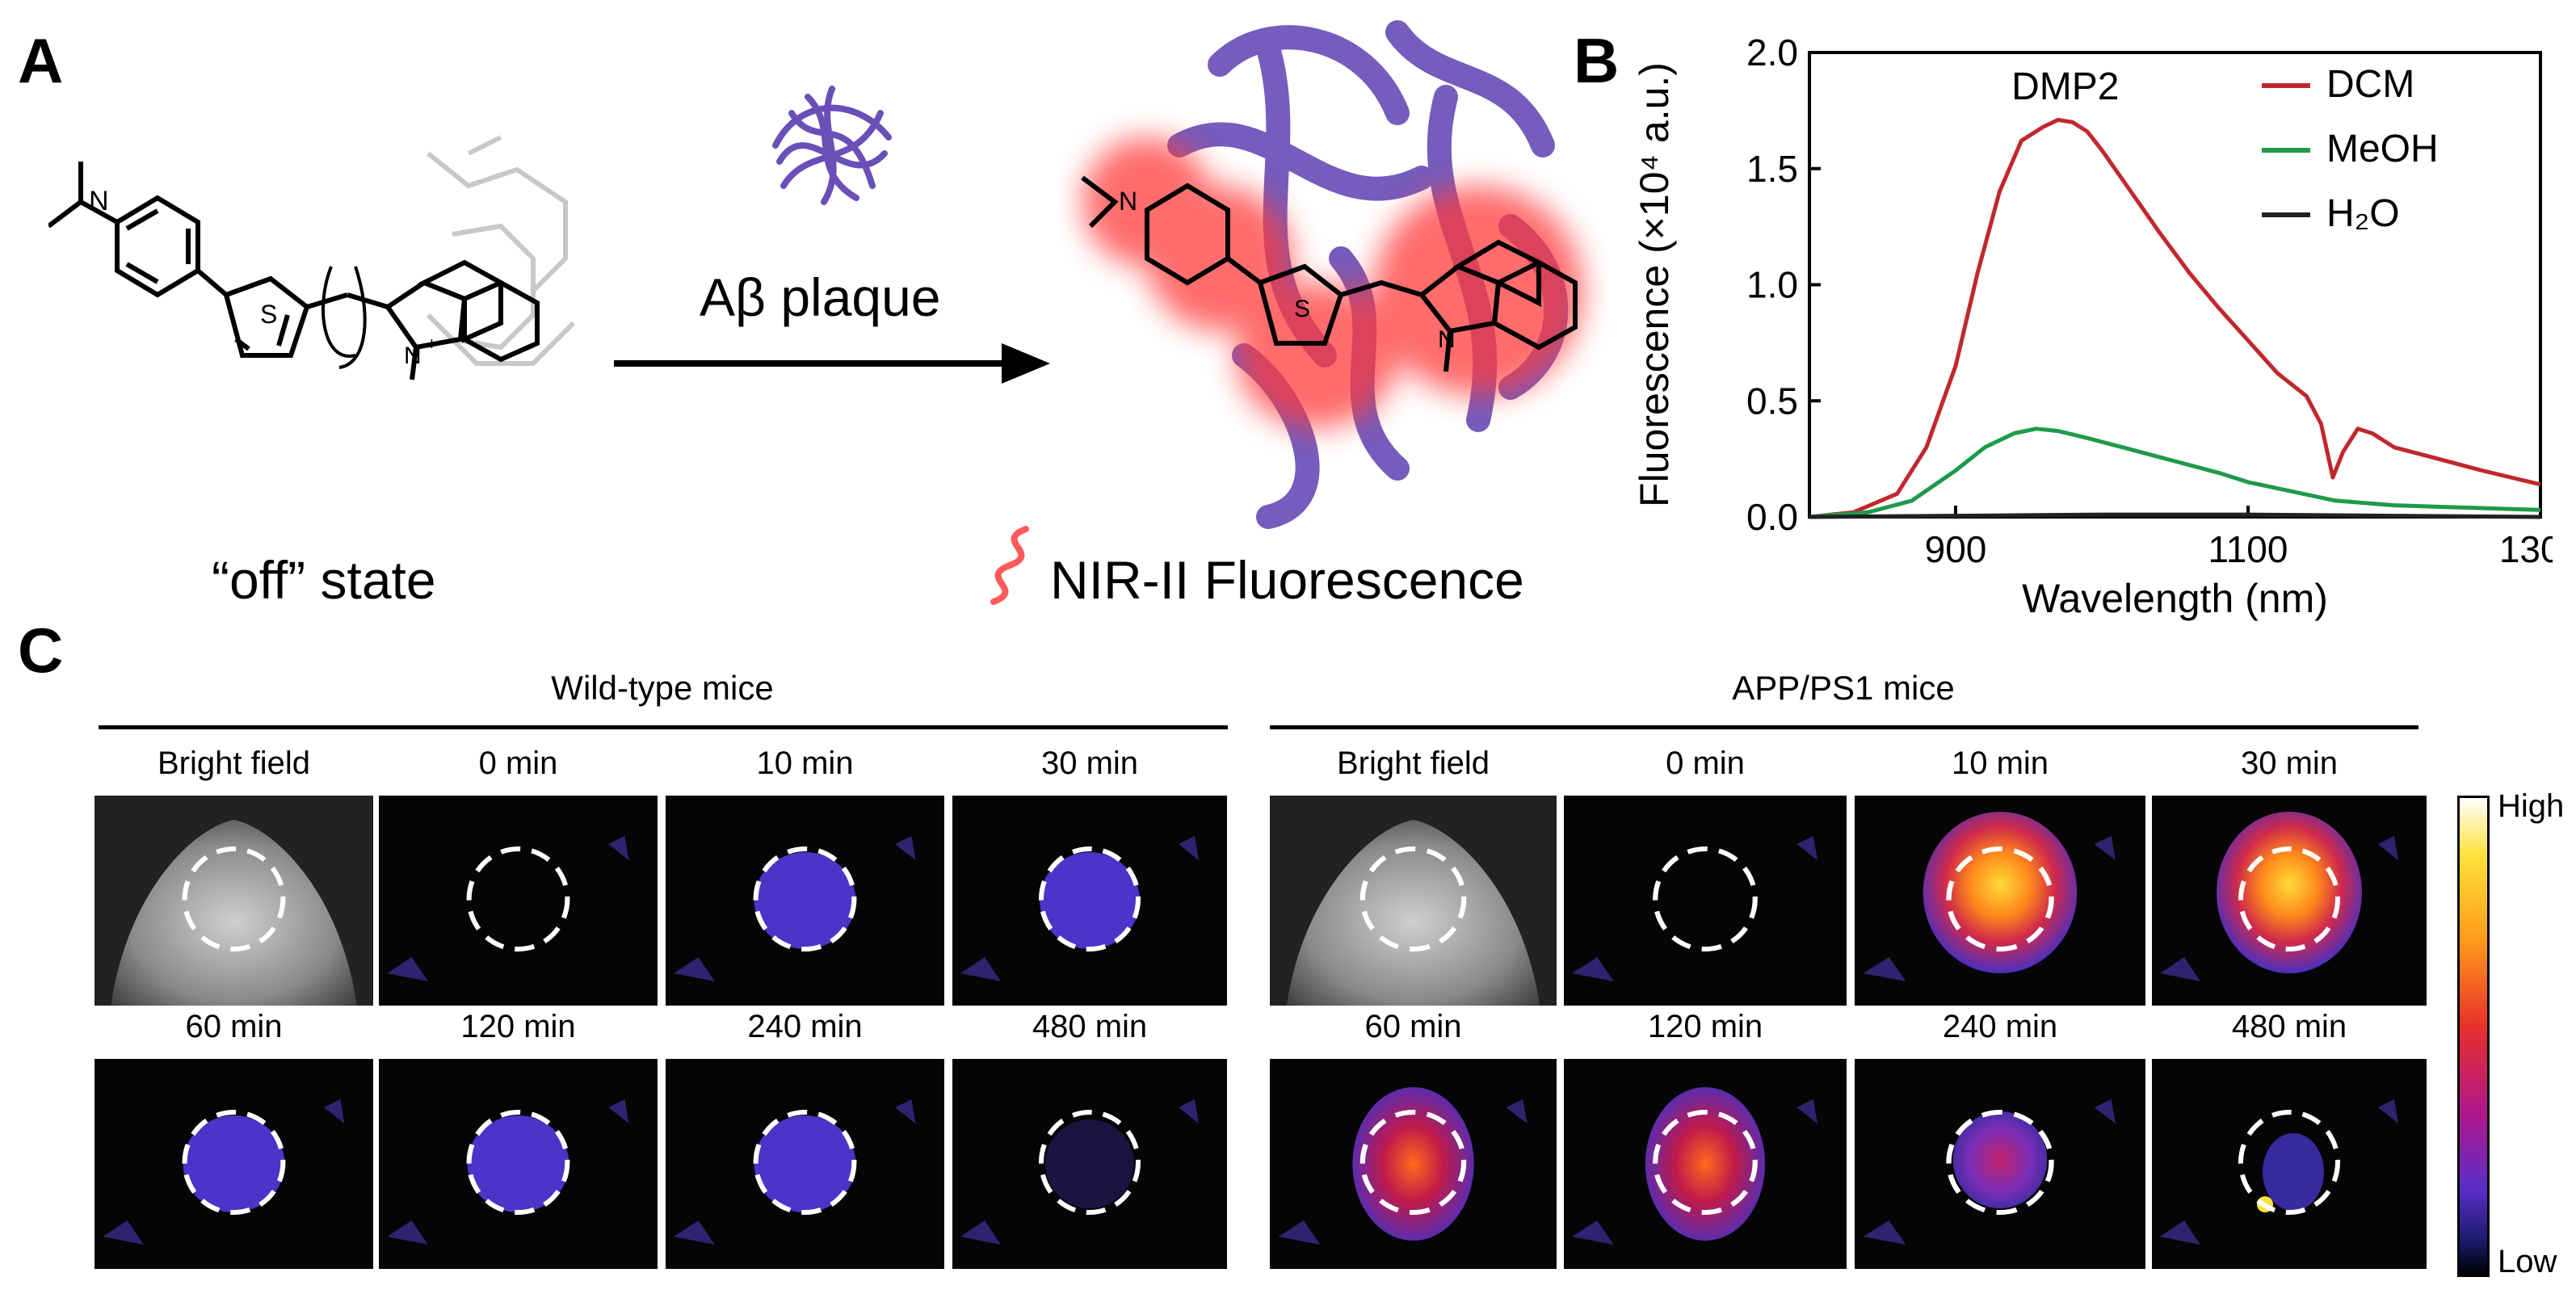 This screenshot has height=1298, width=2576. I want to click on emission-squiggle-icon, so click(1009, 565).